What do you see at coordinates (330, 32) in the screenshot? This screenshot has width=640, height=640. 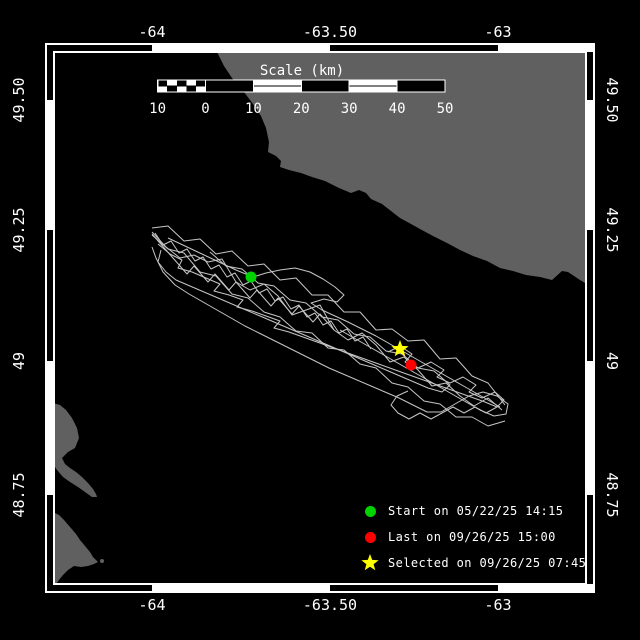 I see `lon-label-top: -63.50` at bounding box center [330, 32].